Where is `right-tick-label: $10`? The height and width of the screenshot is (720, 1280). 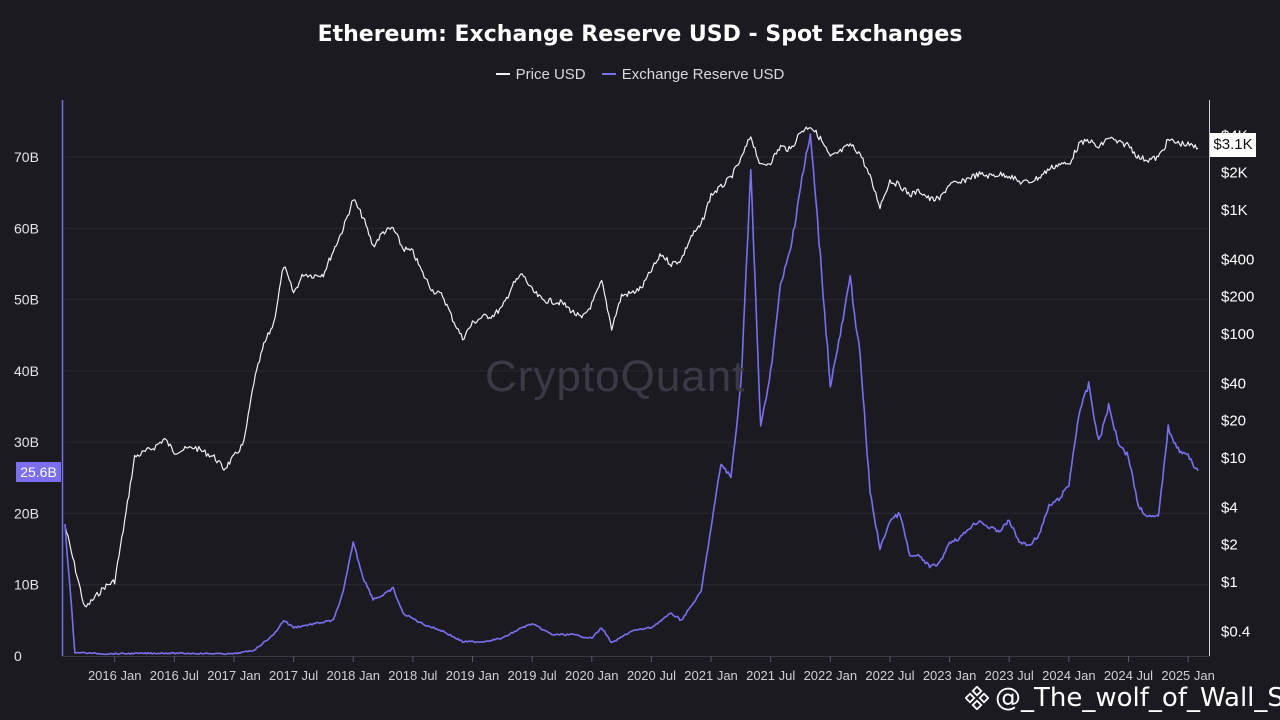
right-tick-label: $10 is located at coordinates (1233, 458).